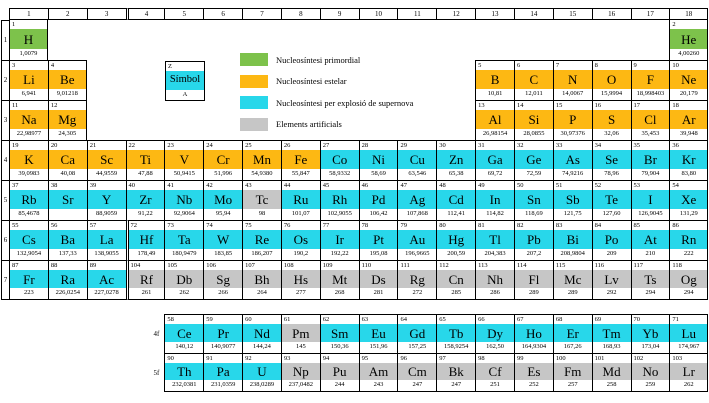 The image size is (709, 403). What do you see at coordinates (534, 93) in the screenshot?
I see `atomic-mass: 12,011` at bounding box center [534, 93].